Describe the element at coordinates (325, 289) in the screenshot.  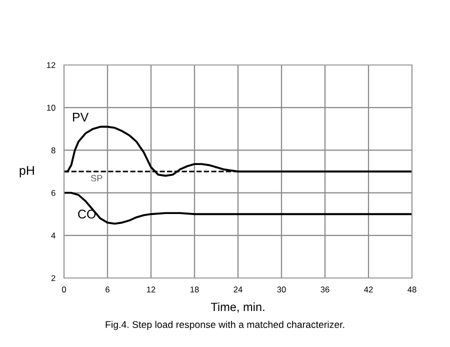
I see `x-tick-label: 36` at that location.